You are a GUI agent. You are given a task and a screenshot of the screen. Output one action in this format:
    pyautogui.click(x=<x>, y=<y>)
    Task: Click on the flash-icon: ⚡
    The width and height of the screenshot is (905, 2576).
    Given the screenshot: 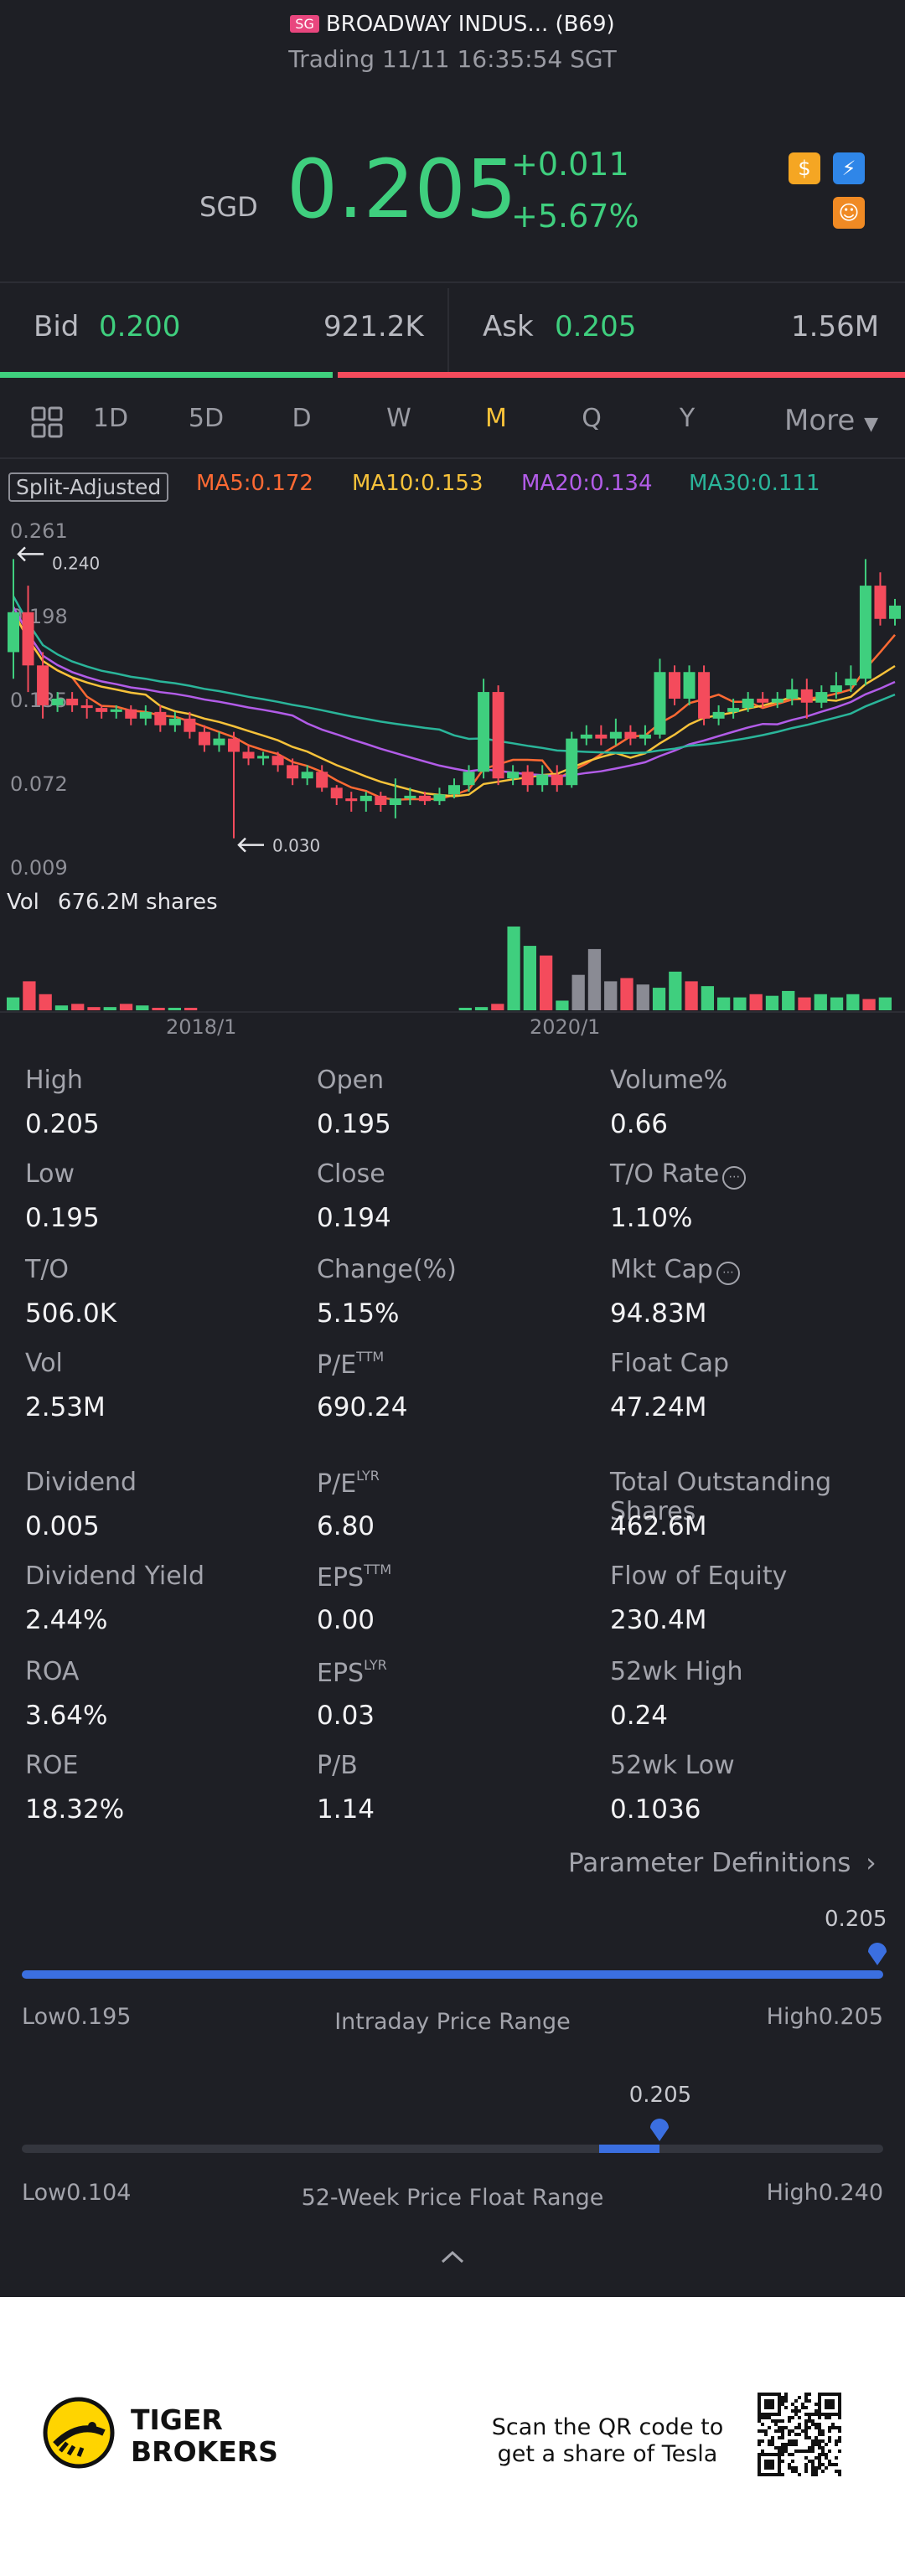 What is the action you would take?
    pyautogui.click(x=849, y=168)
    